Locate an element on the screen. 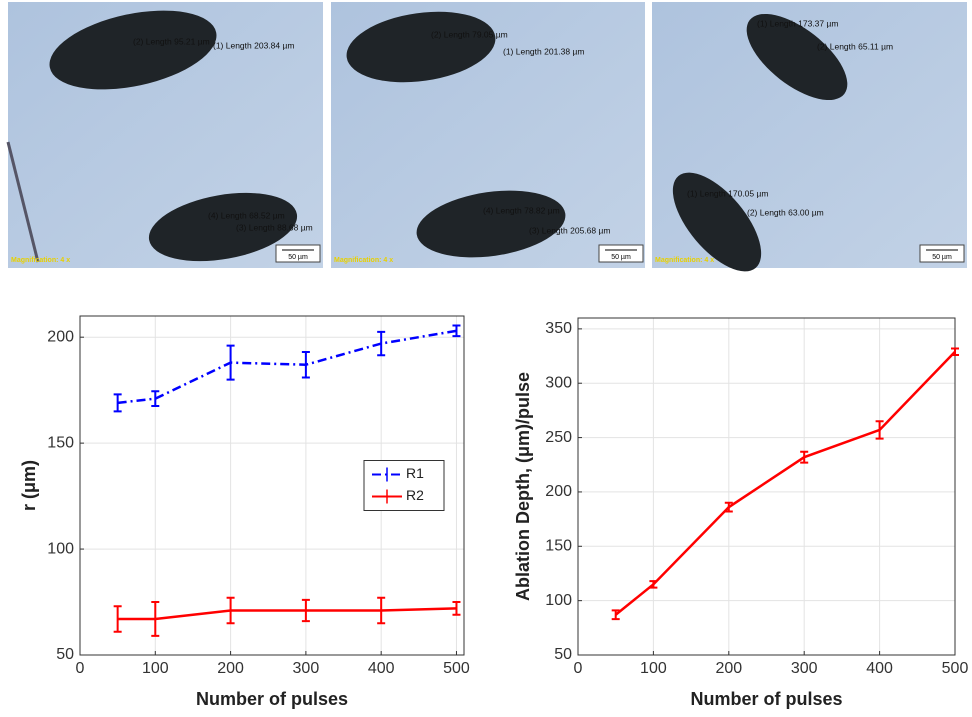  y-tick-label: 250 is located at coordinates (558, 437).